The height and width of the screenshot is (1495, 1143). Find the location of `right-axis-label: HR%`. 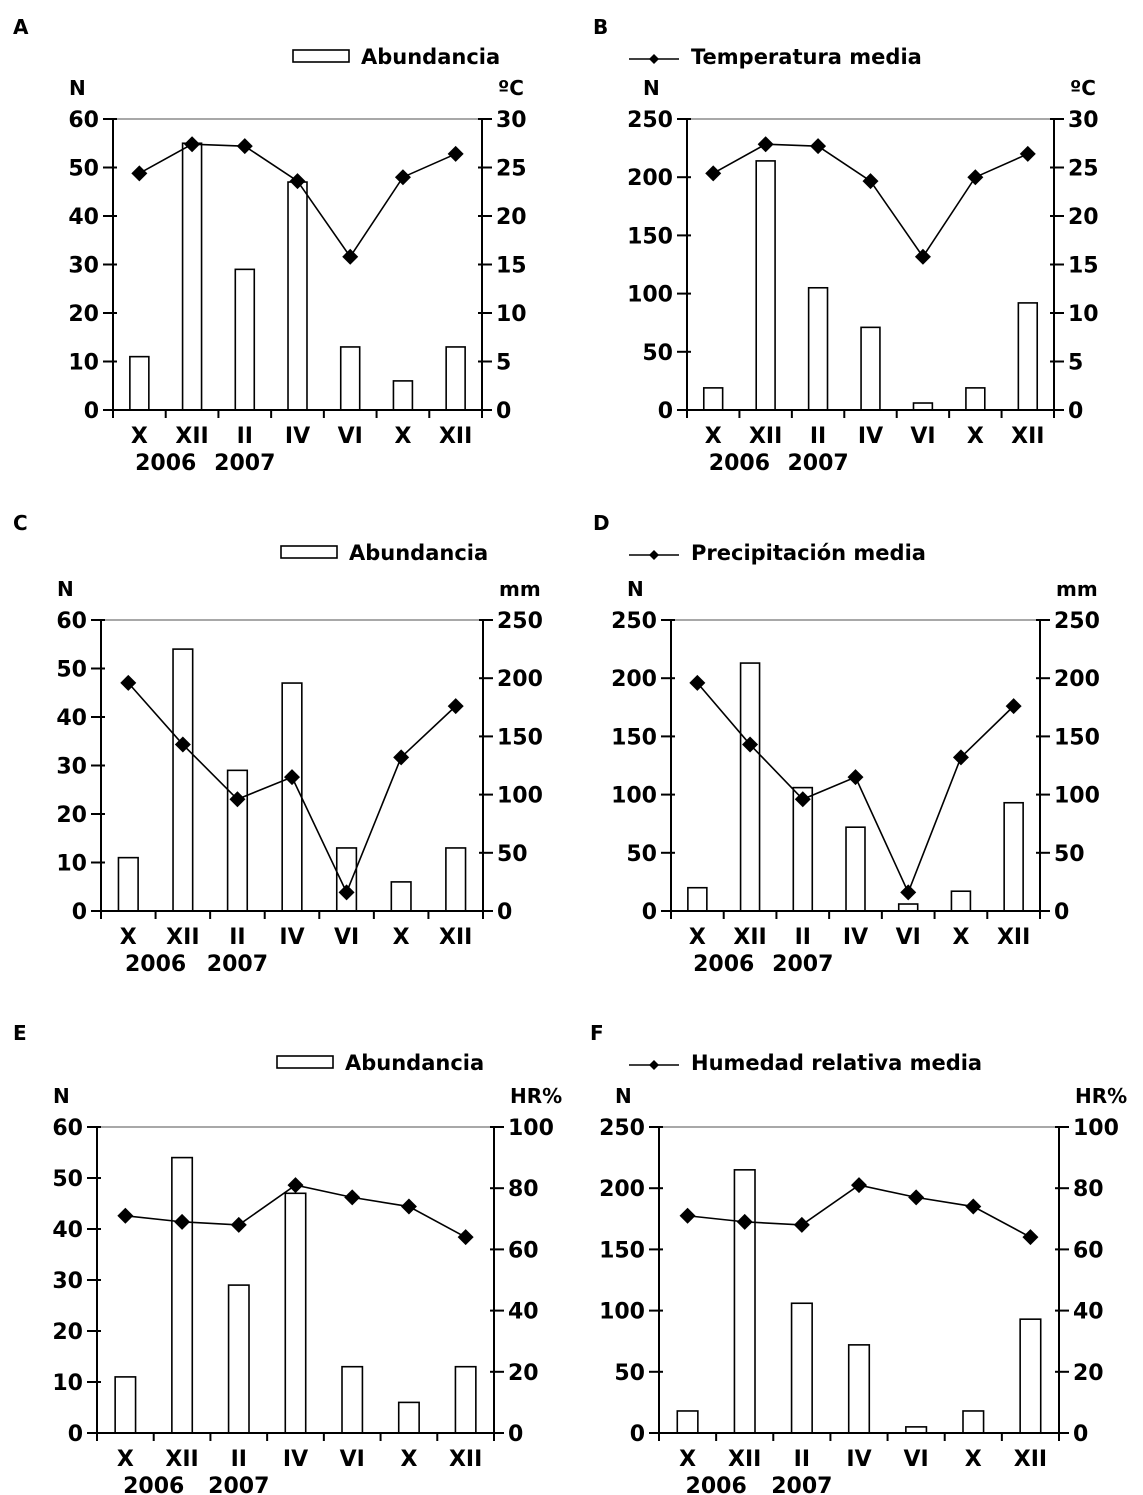

right-axis-label: HR% is located at coordinates (1101, 1096).